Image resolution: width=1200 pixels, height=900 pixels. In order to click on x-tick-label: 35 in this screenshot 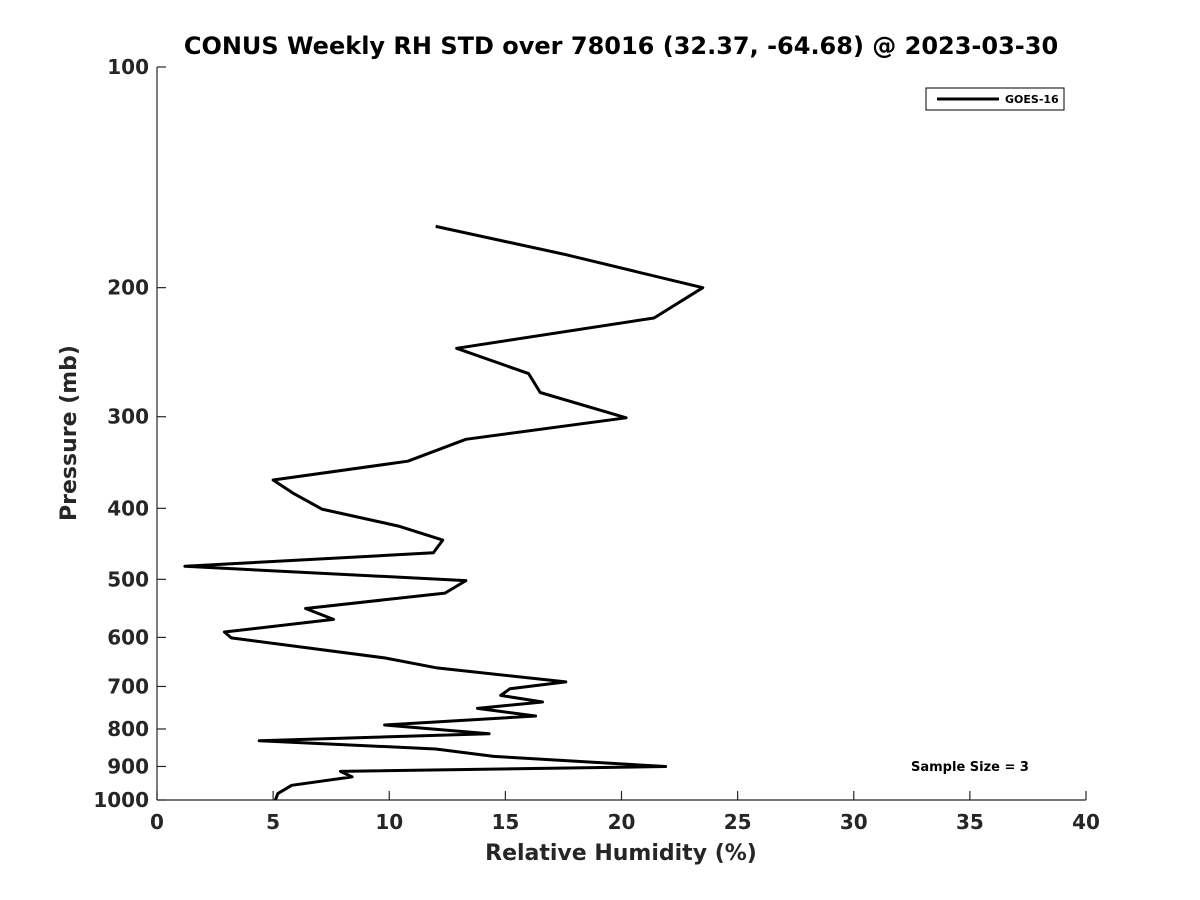, I will do `click(970, 822)`.